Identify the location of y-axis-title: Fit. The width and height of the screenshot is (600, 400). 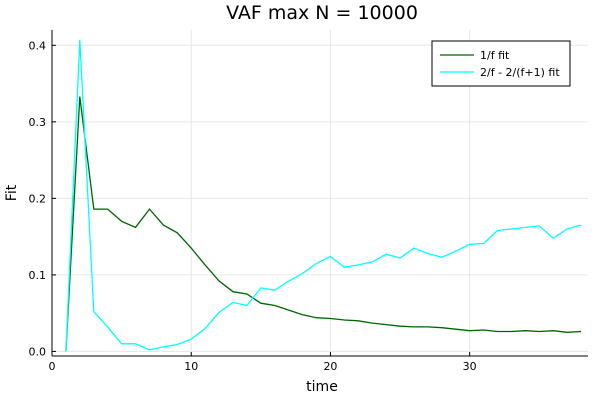
(12, 192).